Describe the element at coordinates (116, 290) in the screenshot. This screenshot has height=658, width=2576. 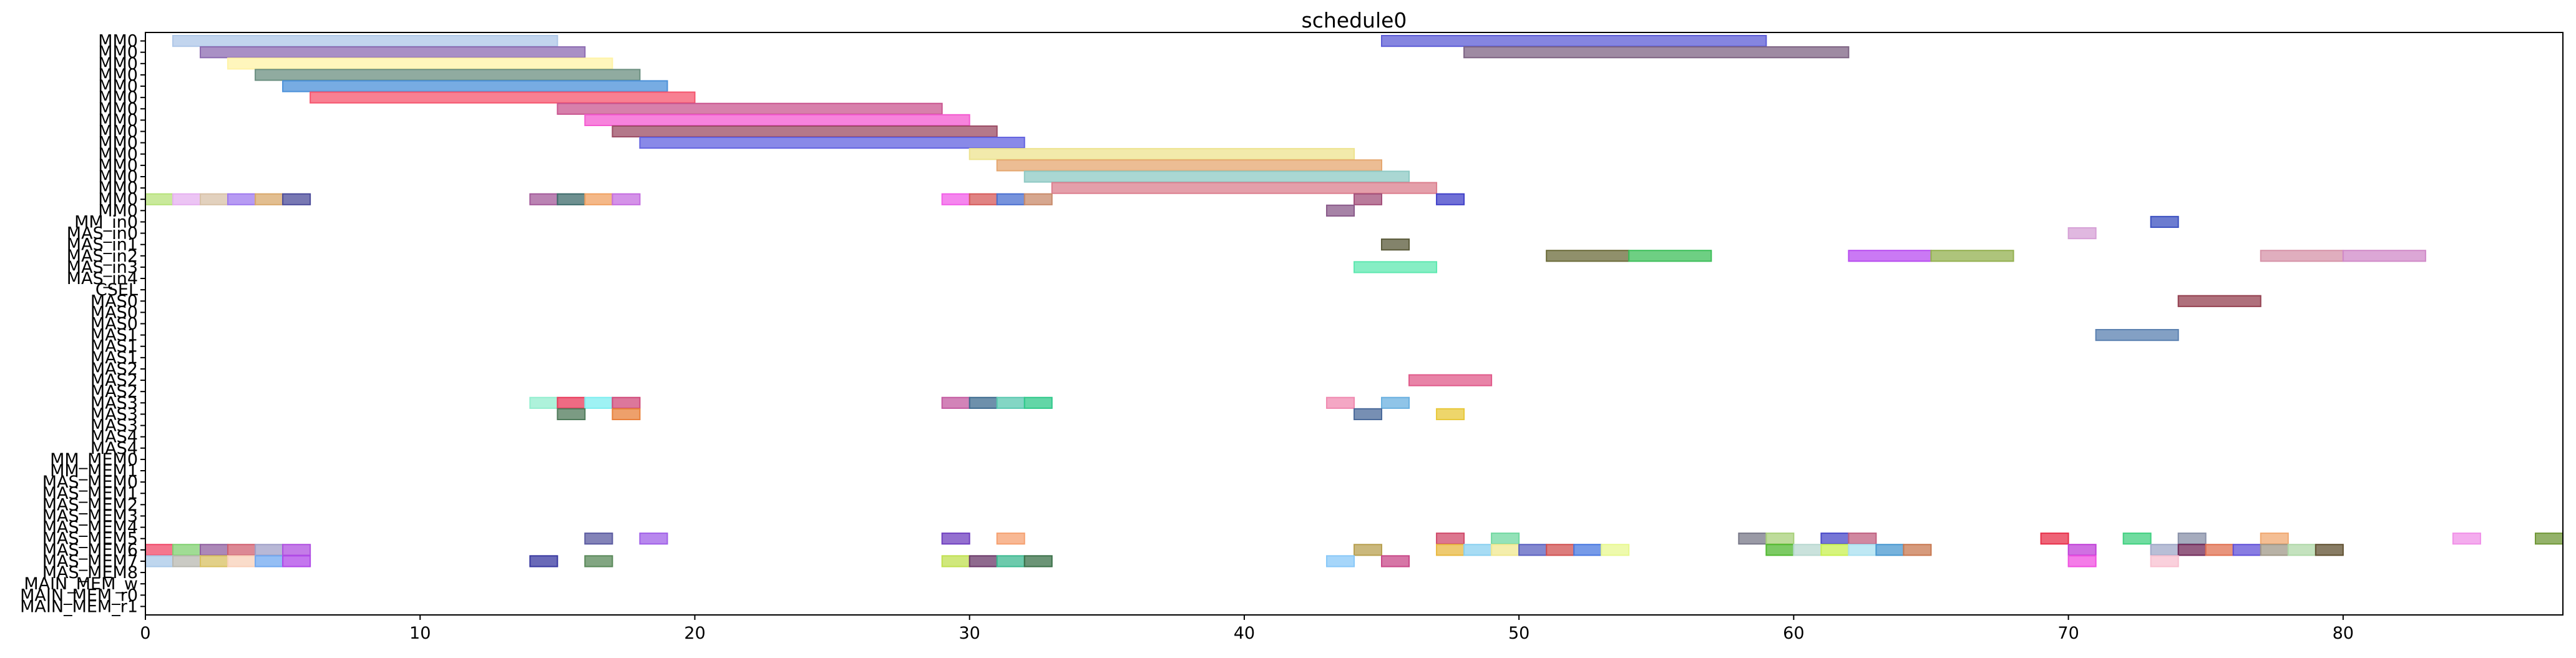
I see `y-tick-label-22: CSEL` at that location.